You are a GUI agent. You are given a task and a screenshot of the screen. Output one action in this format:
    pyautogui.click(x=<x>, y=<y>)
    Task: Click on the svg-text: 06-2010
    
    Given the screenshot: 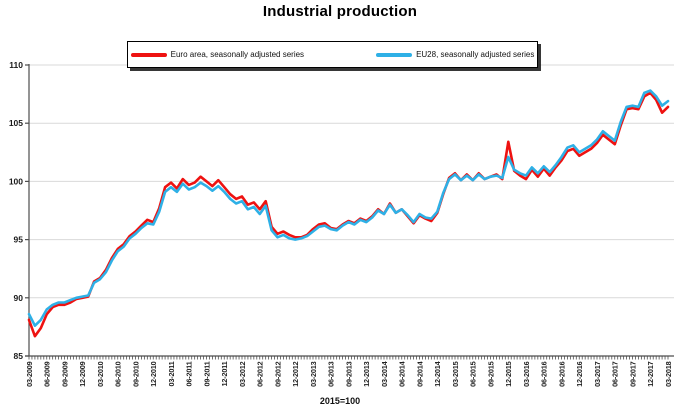 What is the action you would take?
    pyautogui.click(x=118, y=374)
    